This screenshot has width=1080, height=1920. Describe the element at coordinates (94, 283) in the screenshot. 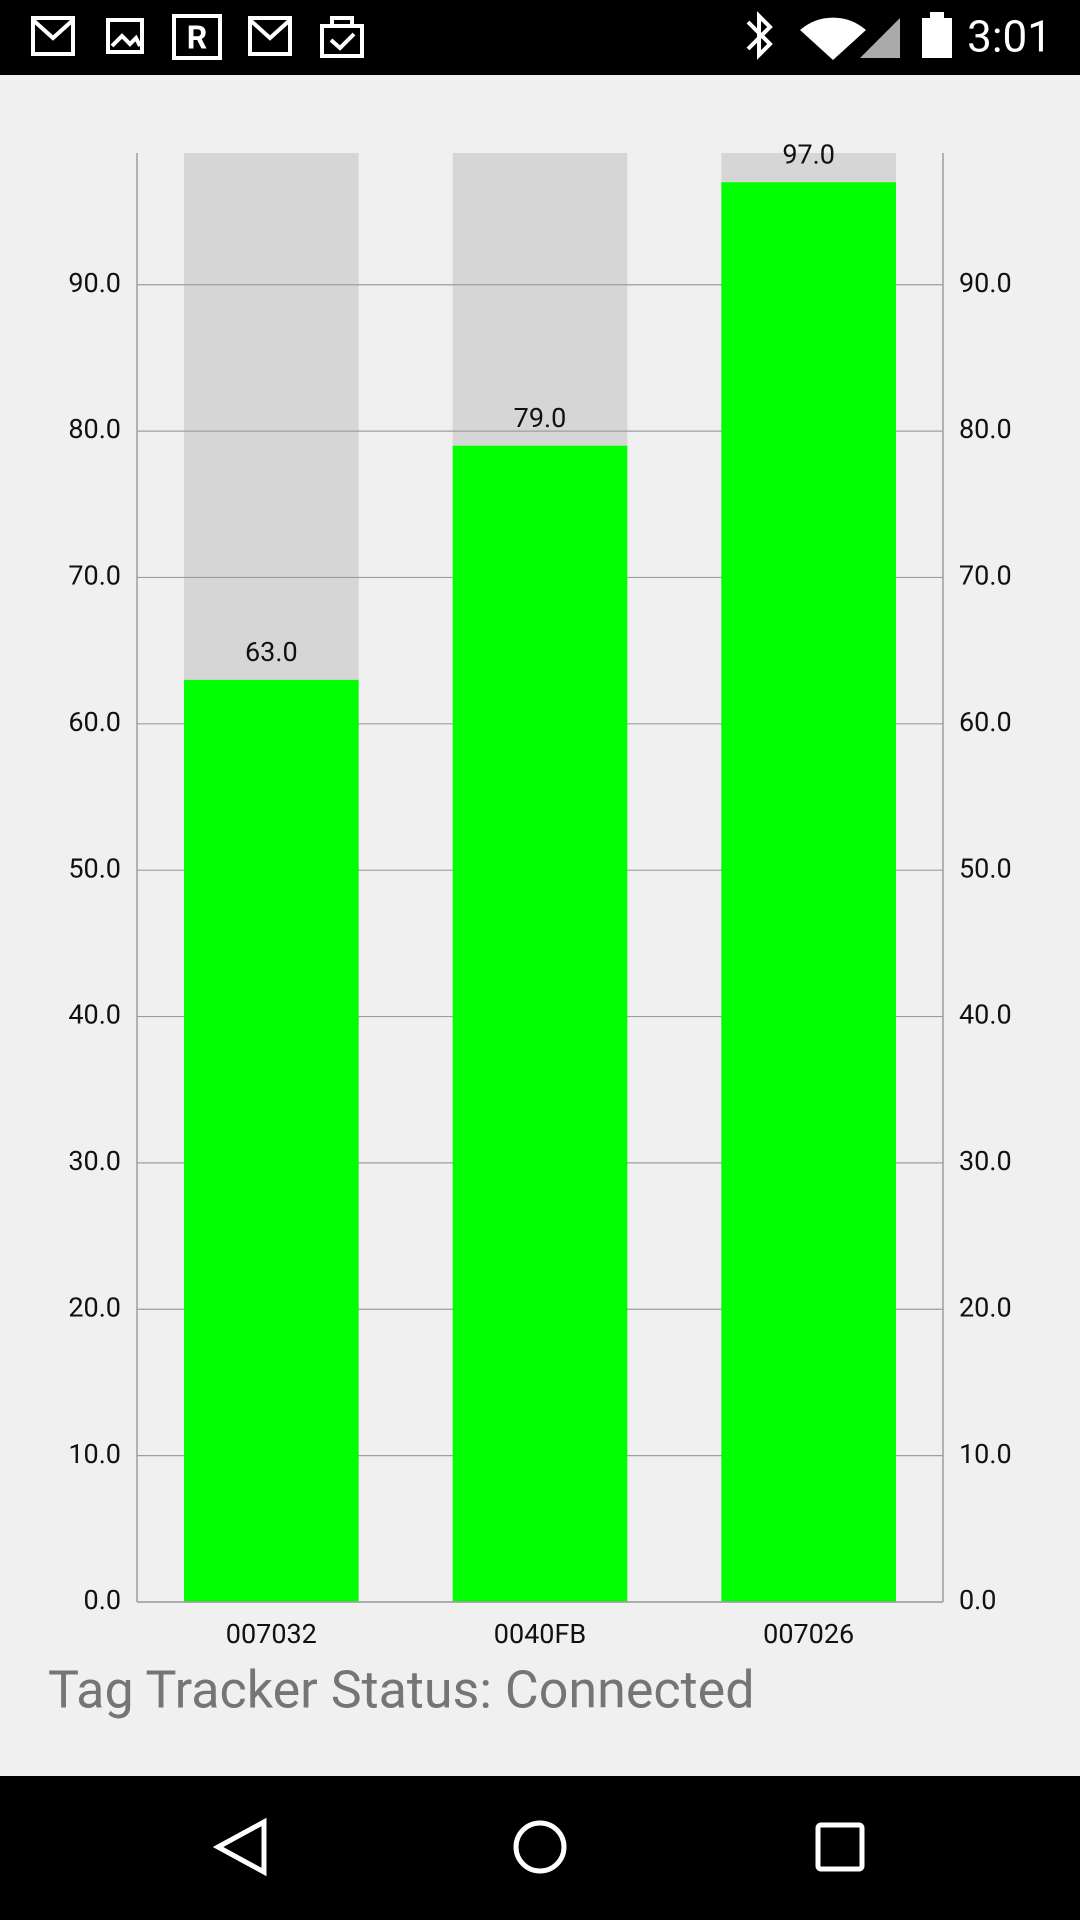

I see `y-tick-label: 90.0` at that location.